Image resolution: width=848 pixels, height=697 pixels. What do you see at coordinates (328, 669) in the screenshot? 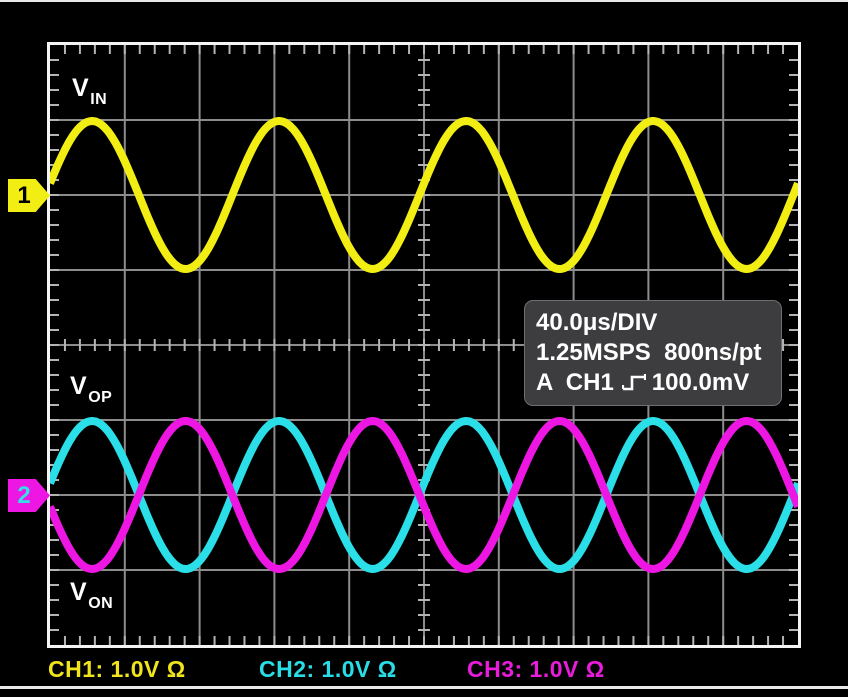
I see `ch2-scale-readout: CH2: 1.0V Ω` at bounding box center [328, 669].